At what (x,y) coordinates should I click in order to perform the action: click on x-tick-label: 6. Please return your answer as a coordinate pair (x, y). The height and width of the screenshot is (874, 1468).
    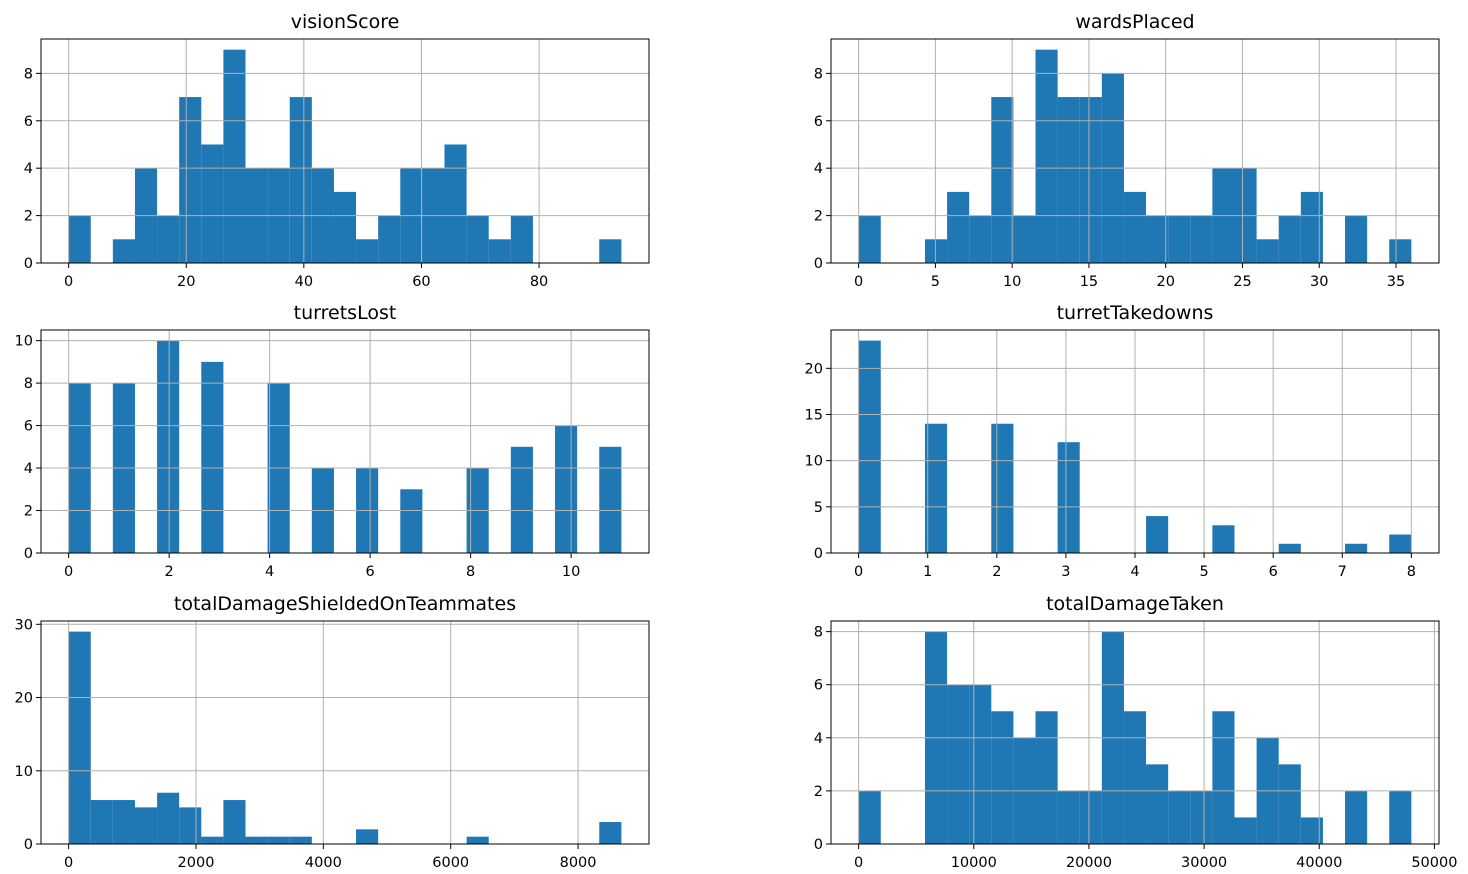
    Looking at the image, I should click on (370, 572).